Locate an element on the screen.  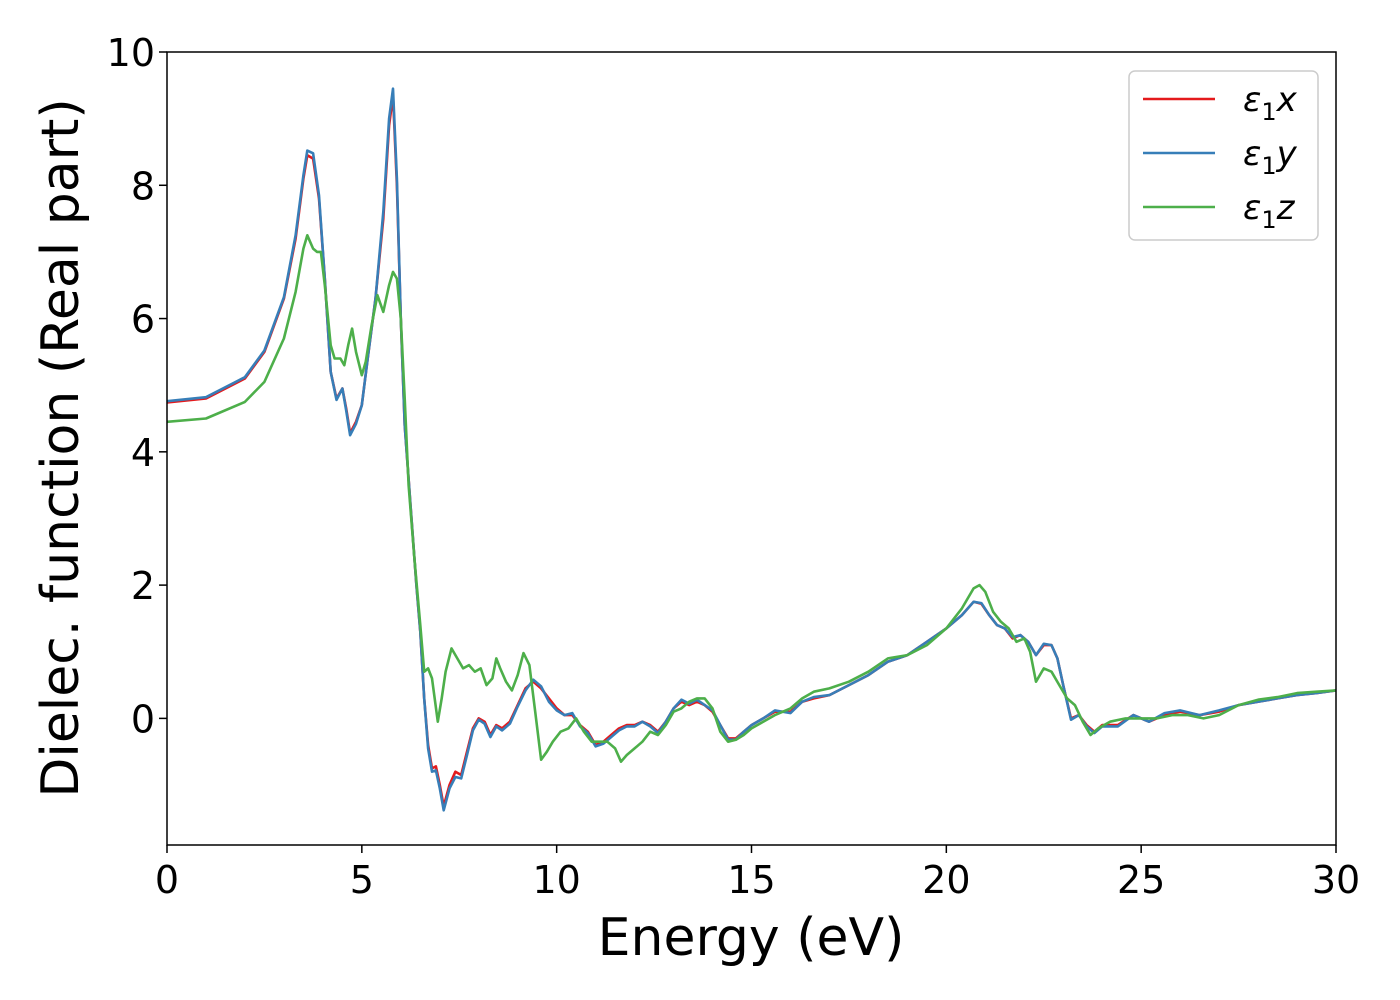
y-tick-label: 8 is located at coordinates (143, 186).